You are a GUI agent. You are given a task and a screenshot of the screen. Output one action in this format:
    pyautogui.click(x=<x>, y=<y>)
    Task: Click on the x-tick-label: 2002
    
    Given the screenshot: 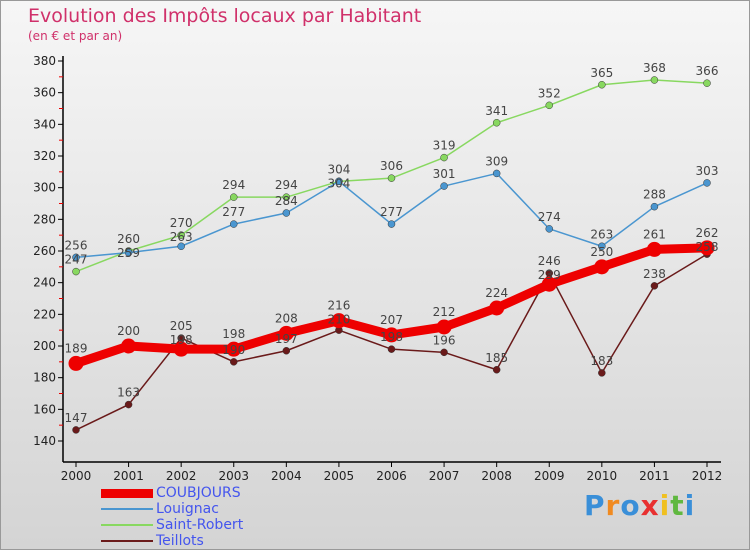 What is the action you would take?
    pyautogui.click(x=181, y=476)
    